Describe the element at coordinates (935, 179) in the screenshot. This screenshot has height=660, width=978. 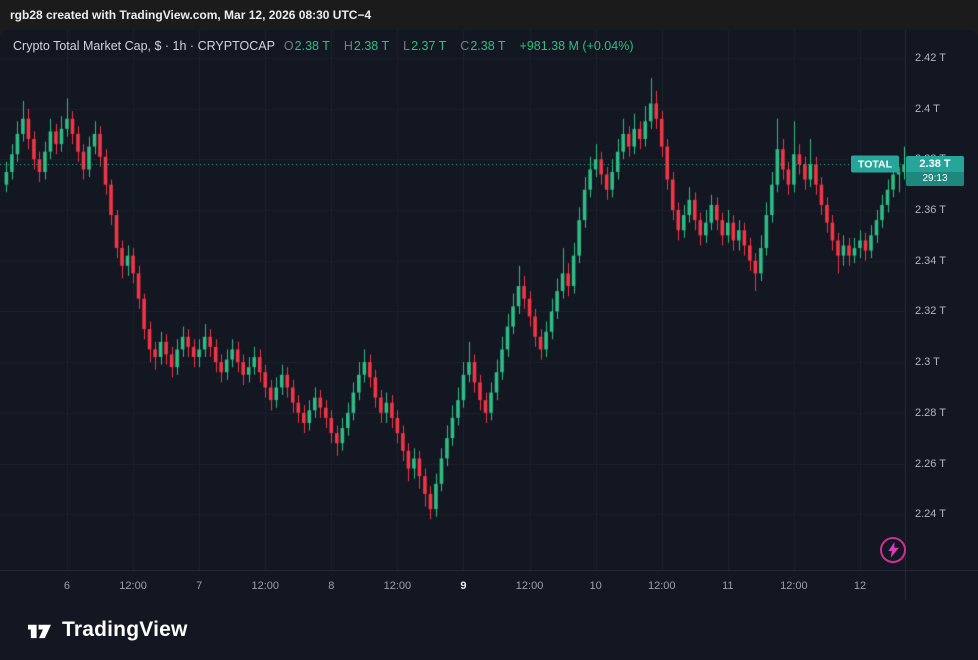
I see `bar-countdown: 29:13` at that location.